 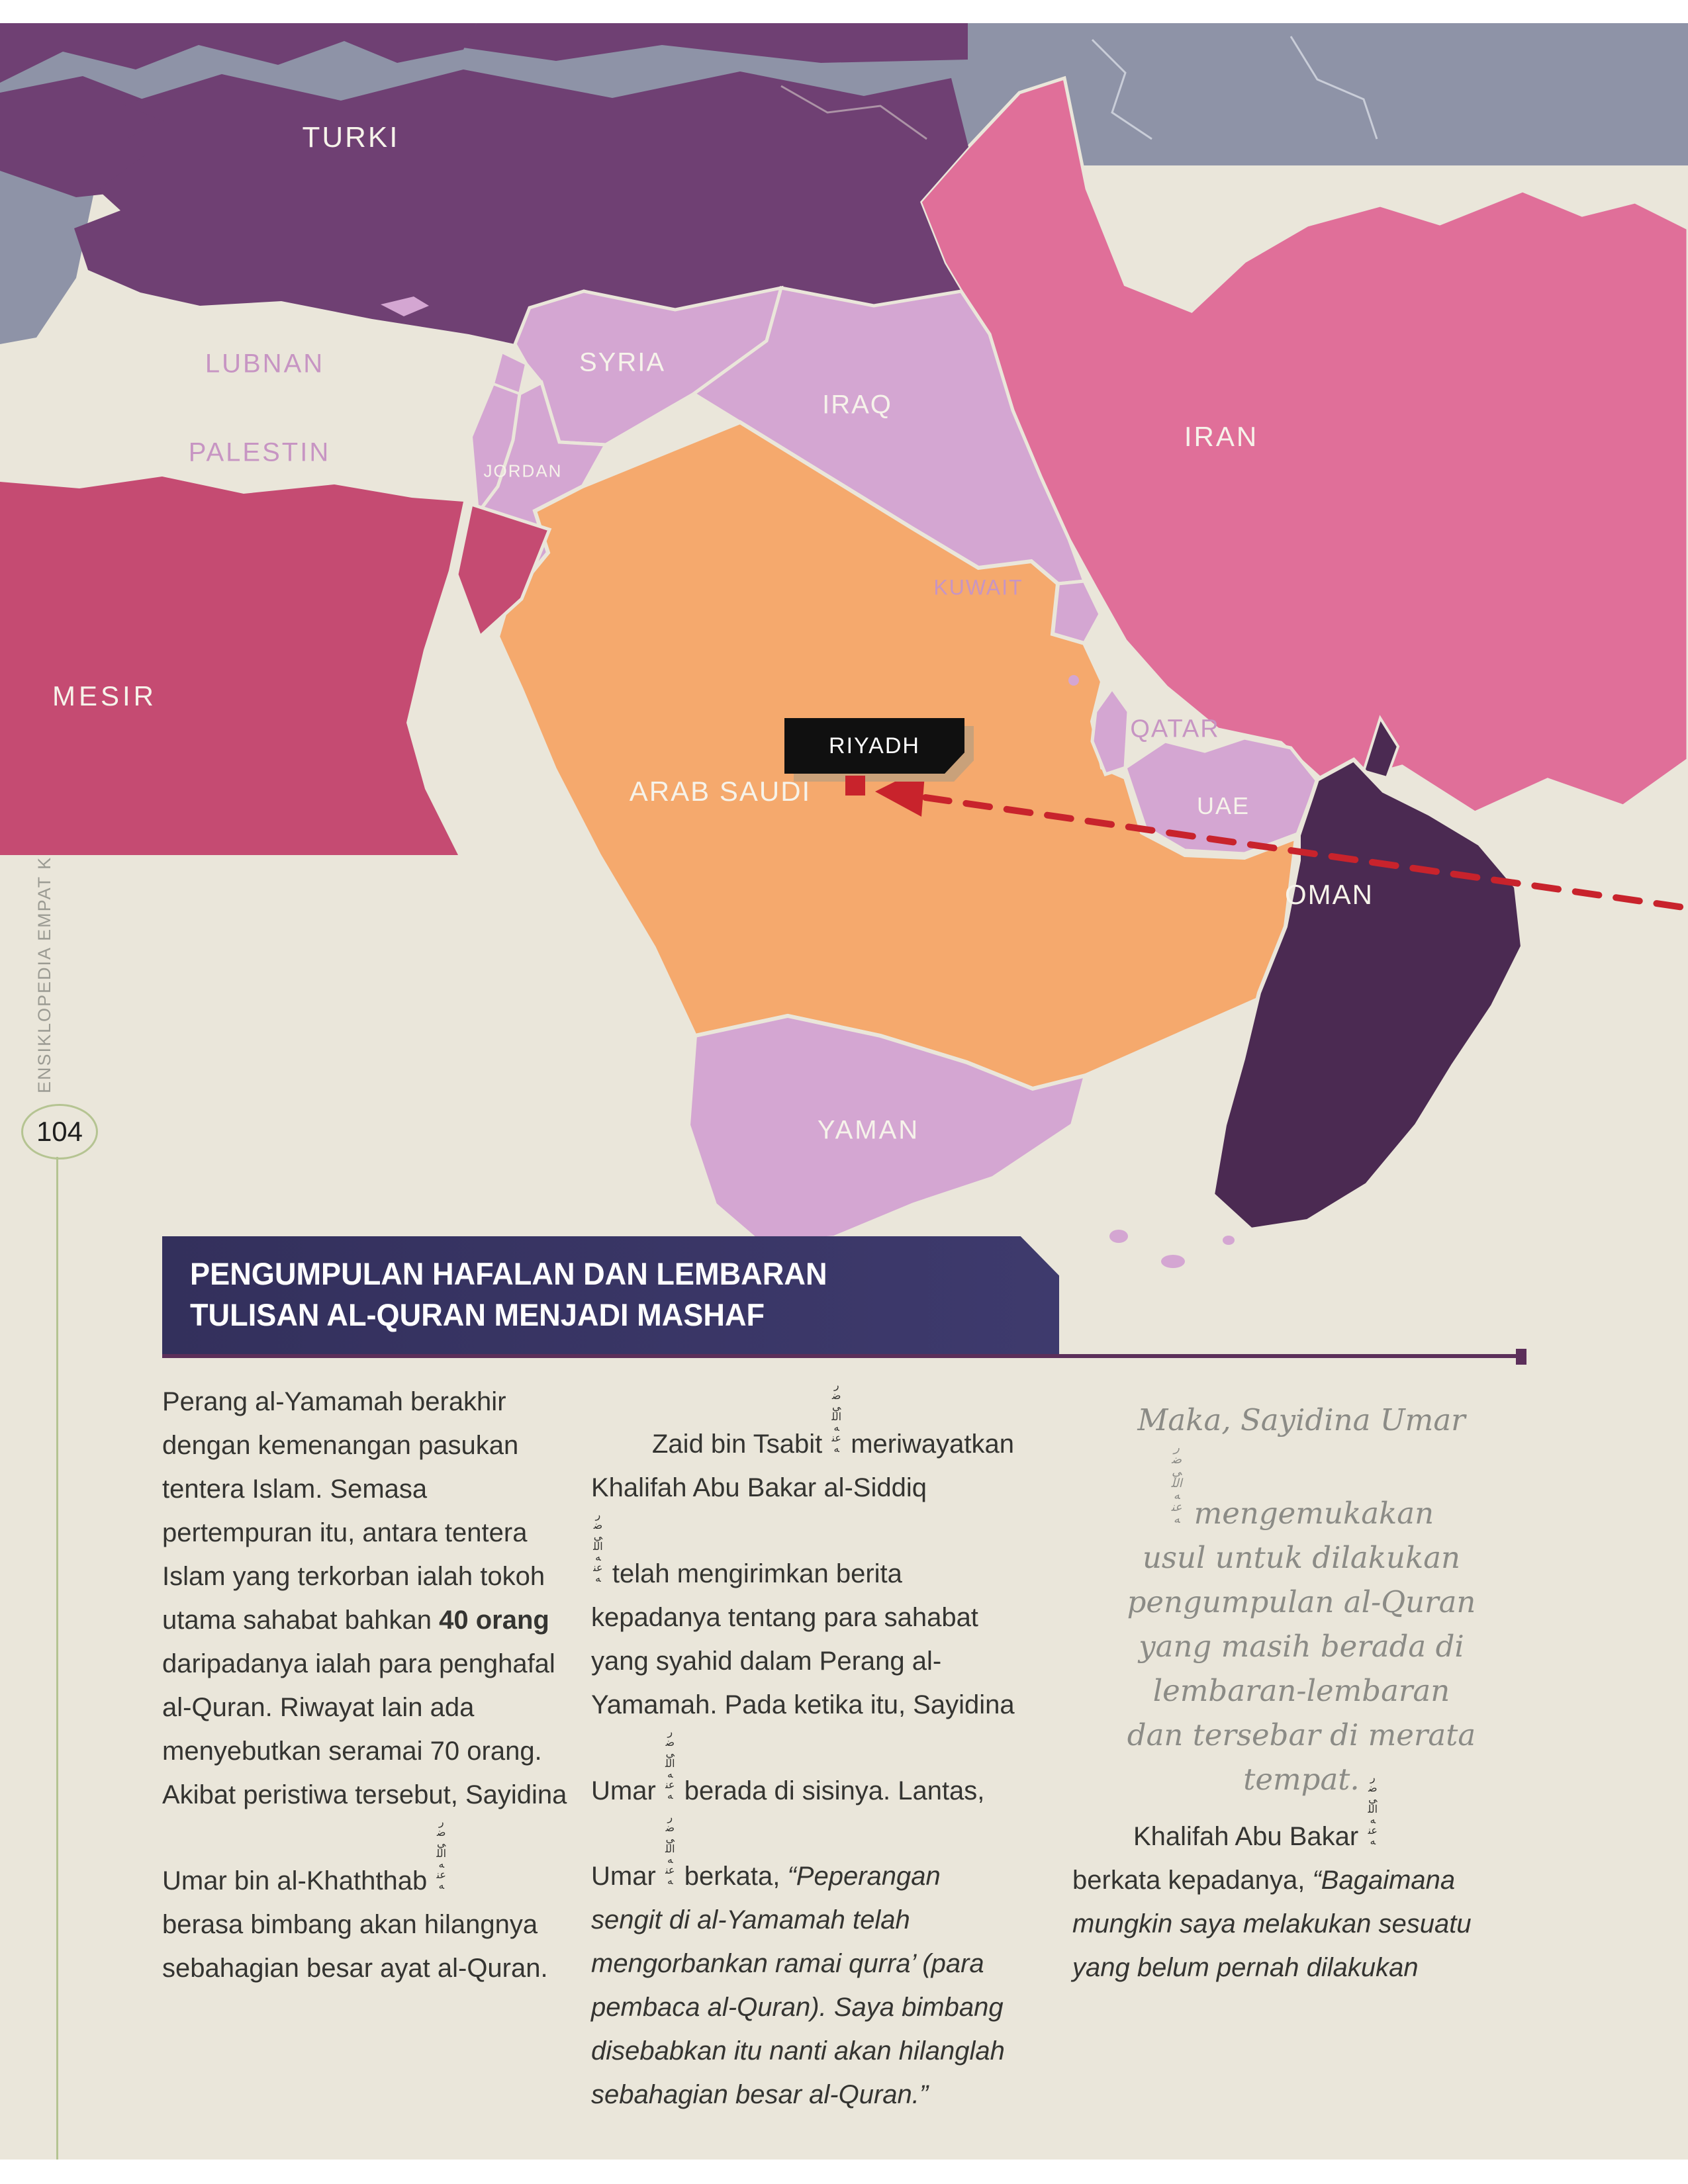 What do you see at coordinates (1301, 1690) in the screenshot?
I see `text-line: lembaran-lembaran` at bounding box center [1301, 1690].